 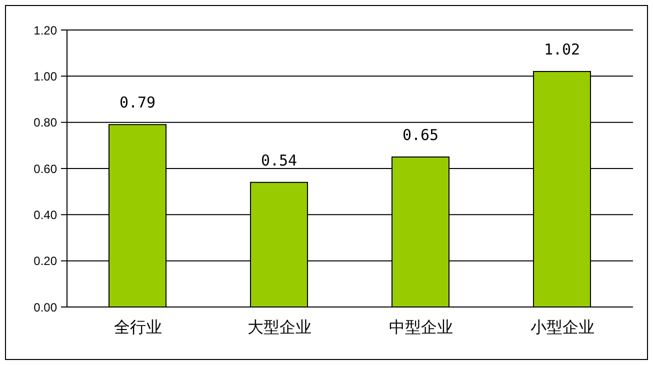 What do you see at coordinates (279, 160) in the screenshot?
I see `data-label: 0.54` at bounding box center [279, 160].